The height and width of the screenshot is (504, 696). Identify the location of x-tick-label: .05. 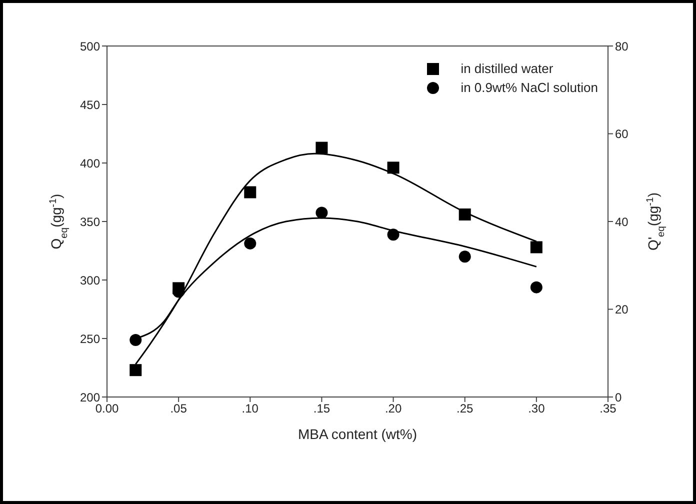
(179, 409).